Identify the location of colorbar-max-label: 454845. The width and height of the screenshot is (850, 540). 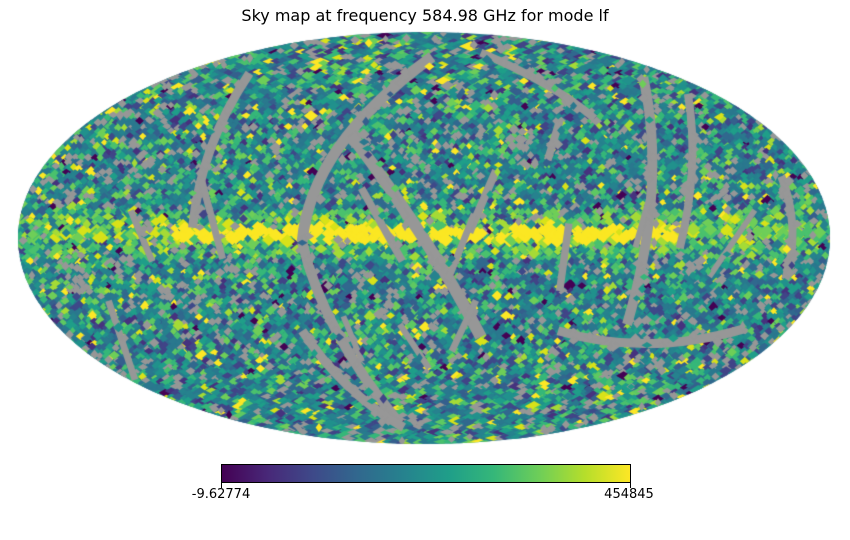
(629, 494).